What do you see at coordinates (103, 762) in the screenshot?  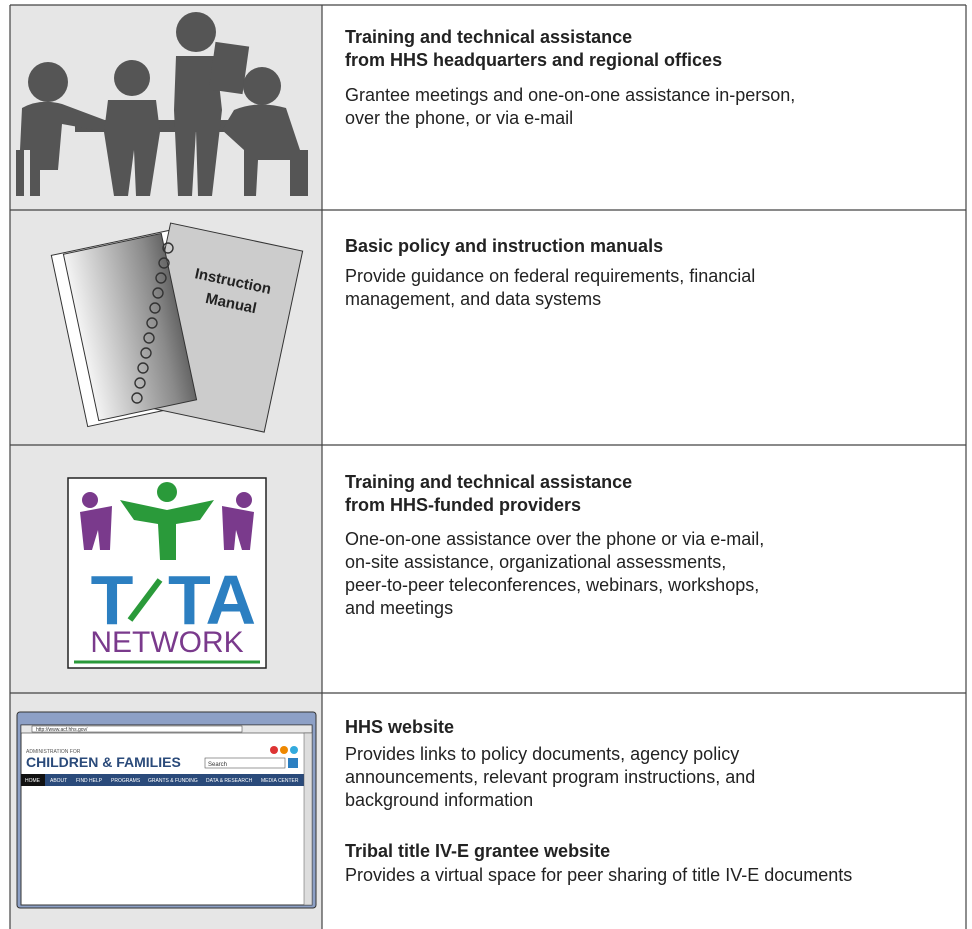 I see `agency-name: CHILDREN & FAMILIES` at bounding box center [103, 762].